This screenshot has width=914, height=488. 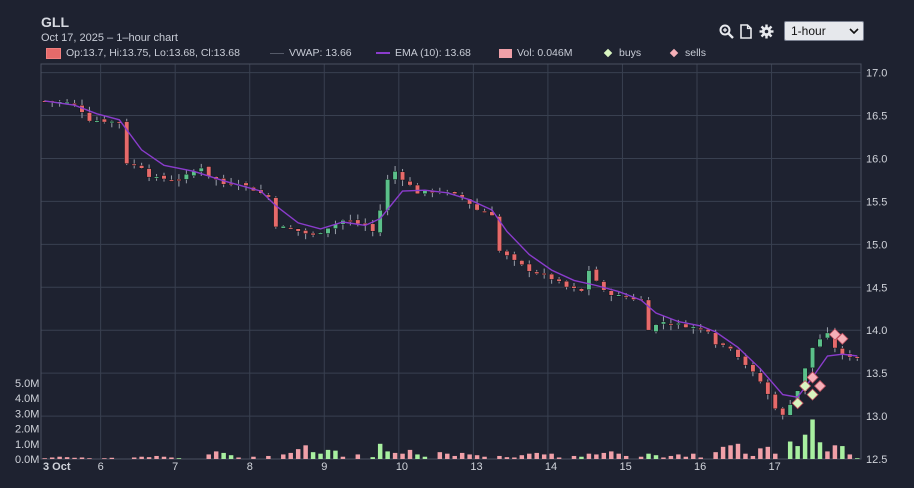 I want to click on volume-tick-label: 5.0M, so click(x=27, y=384).